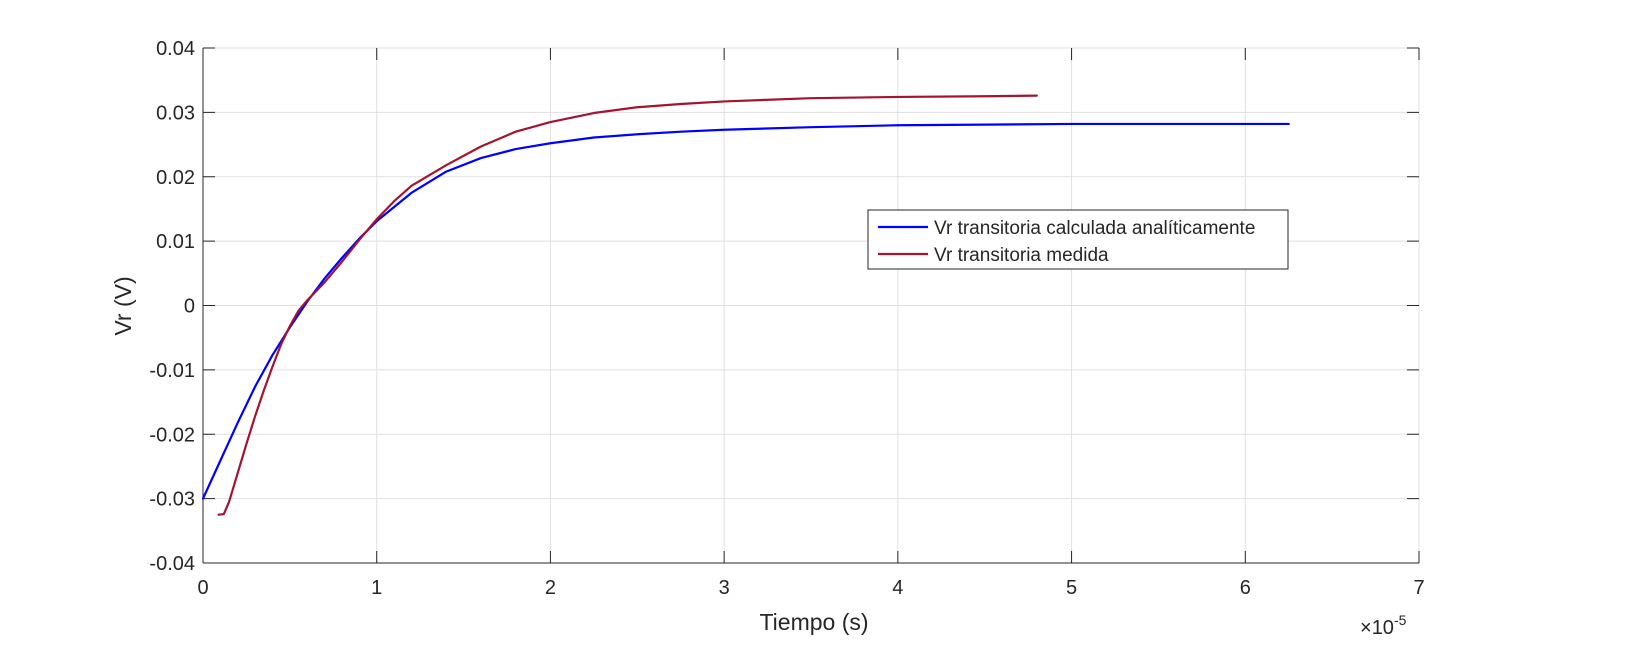 The image size is (1626, 667). I want to click on x-tick-label-1: 1, so click(376, 588).